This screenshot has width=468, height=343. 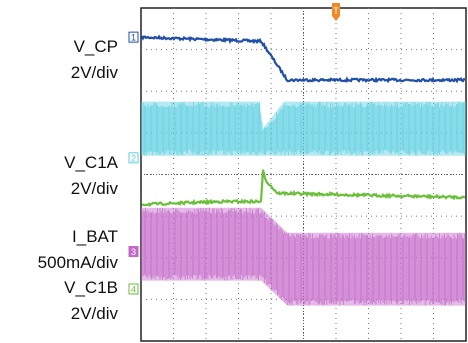 I want to click on vcp-scale-label: 2V/div, so click(x=94, y=72).